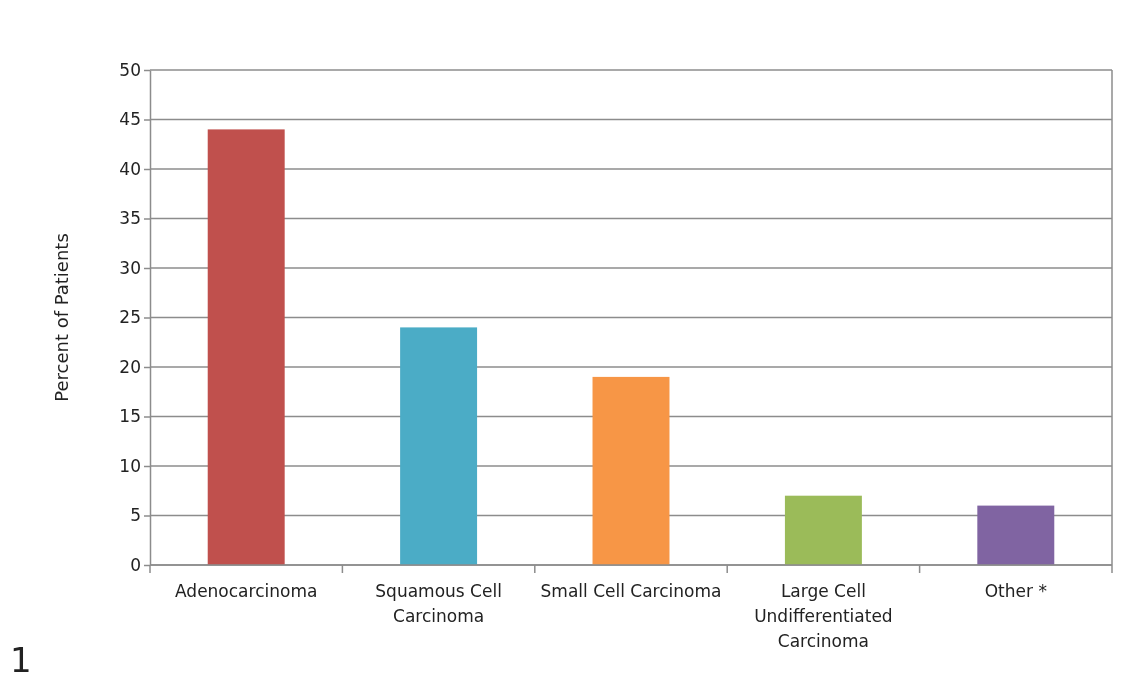  Describe the element at coordinates (130, 267) in the screenshot. I see `y-tick-label: 30` at that location.